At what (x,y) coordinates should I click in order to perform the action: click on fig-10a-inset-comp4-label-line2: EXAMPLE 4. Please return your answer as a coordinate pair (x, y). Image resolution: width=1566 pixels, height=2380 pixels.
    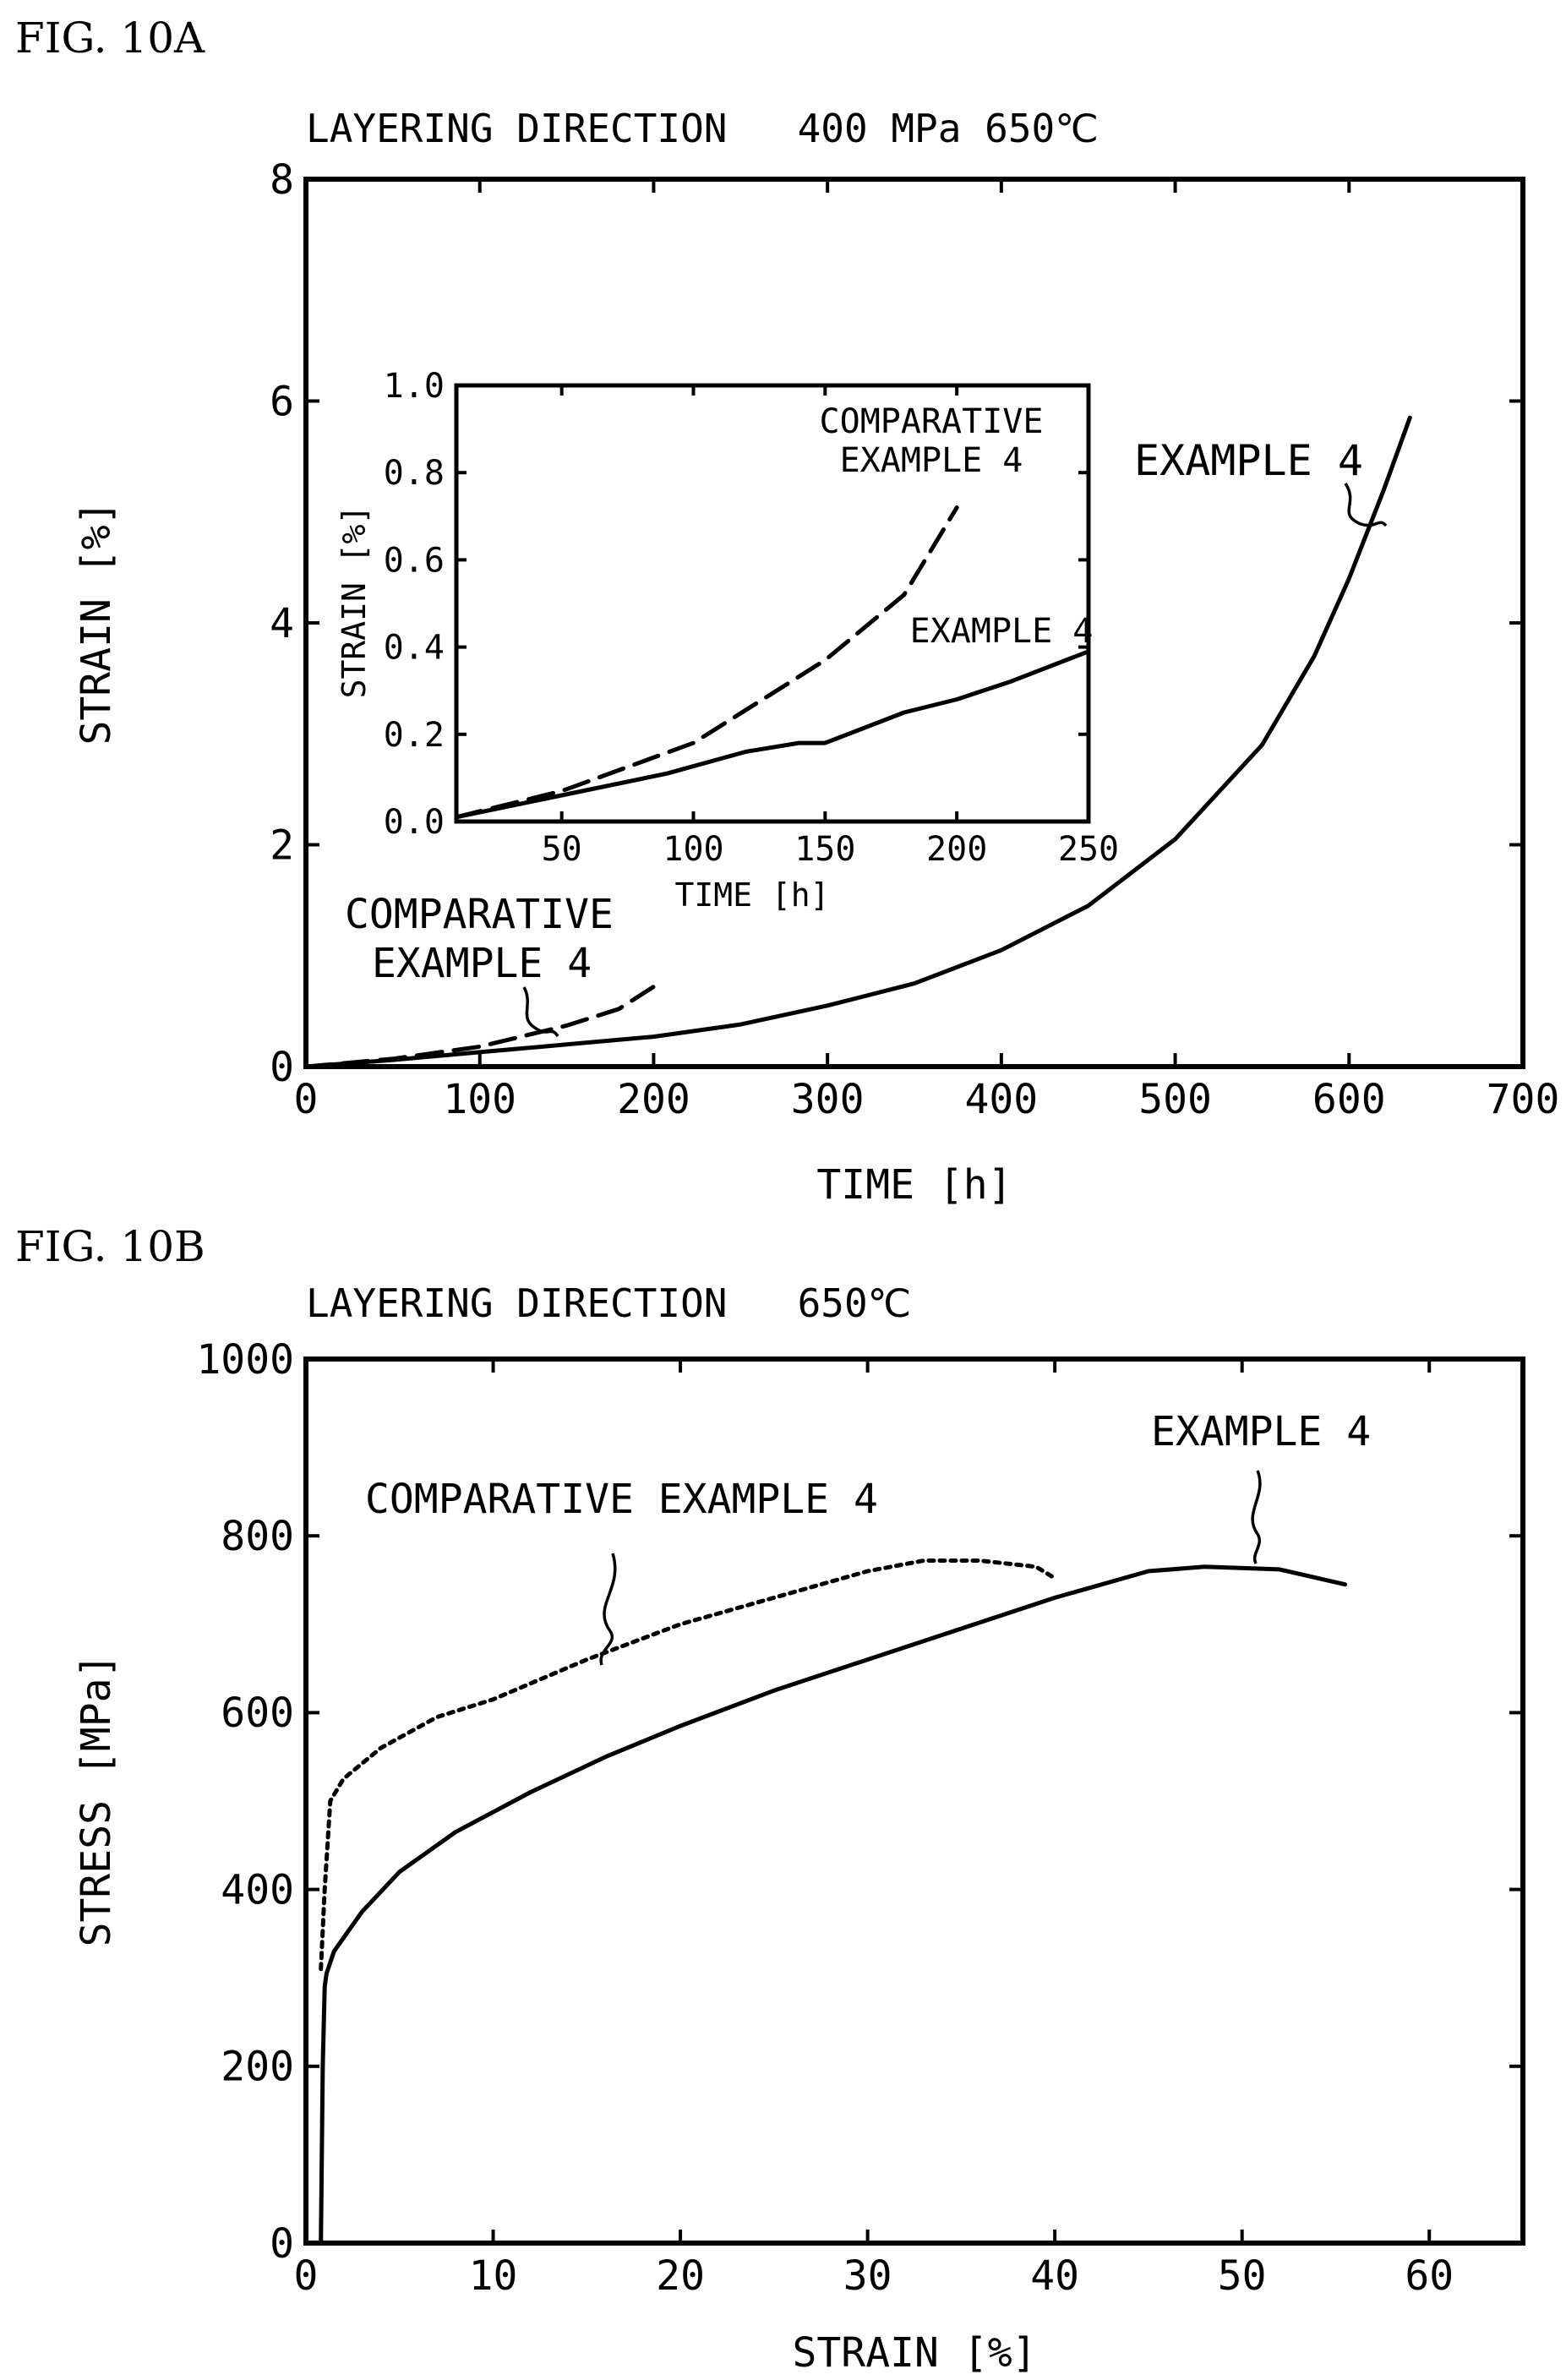
    Looking at the image, I should click on (931, 460).